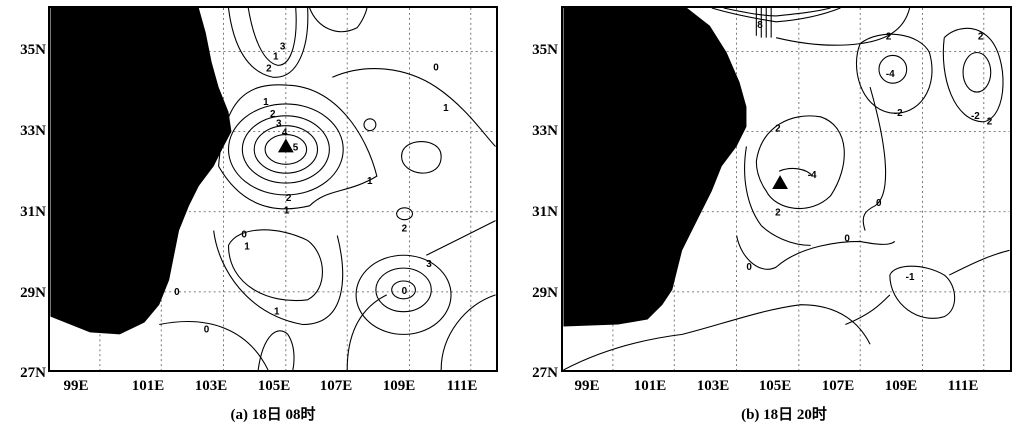 Image resolution: width=1013 pixels, height=427 pixels. What do you see at coordinates (296, 147) in the screenshot?
I see `contour-label: 5` at bounding box center [296, 147].